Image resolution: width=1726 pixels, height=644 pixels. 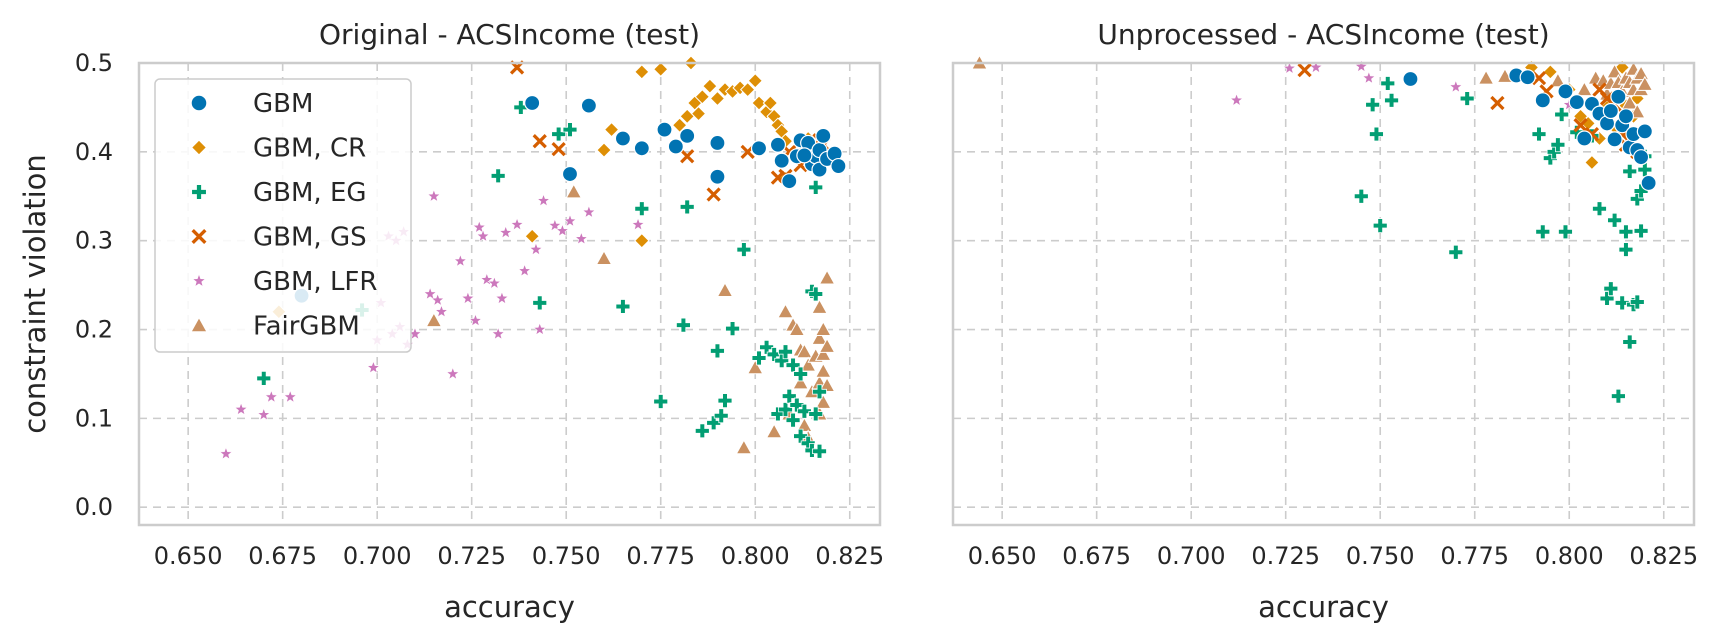 What do you see at coordinates (278, 149) in the screenshot?
I see `legend-item: GBM, CR` at bounding box center [278, 149].